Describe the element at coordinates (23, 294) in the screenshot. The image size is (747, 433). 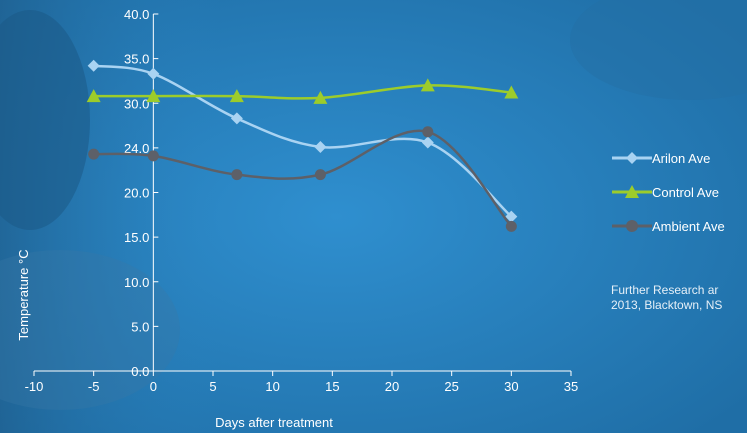
I see `y-axis-label: Temperature °C` at that location.